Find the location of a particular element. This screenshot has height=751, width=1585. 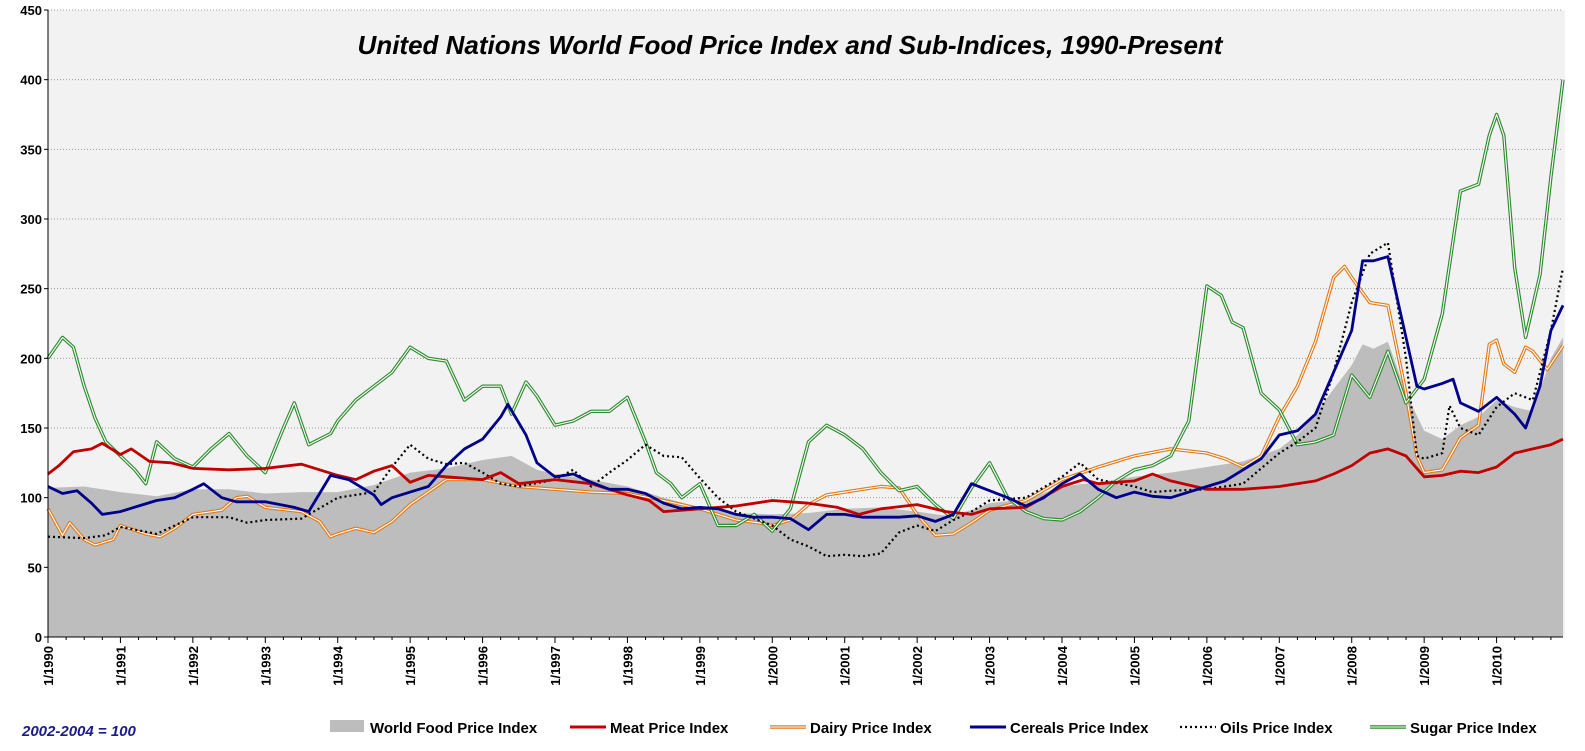

legend-meat: Meat Price Index is located at coordinates (649, 728).